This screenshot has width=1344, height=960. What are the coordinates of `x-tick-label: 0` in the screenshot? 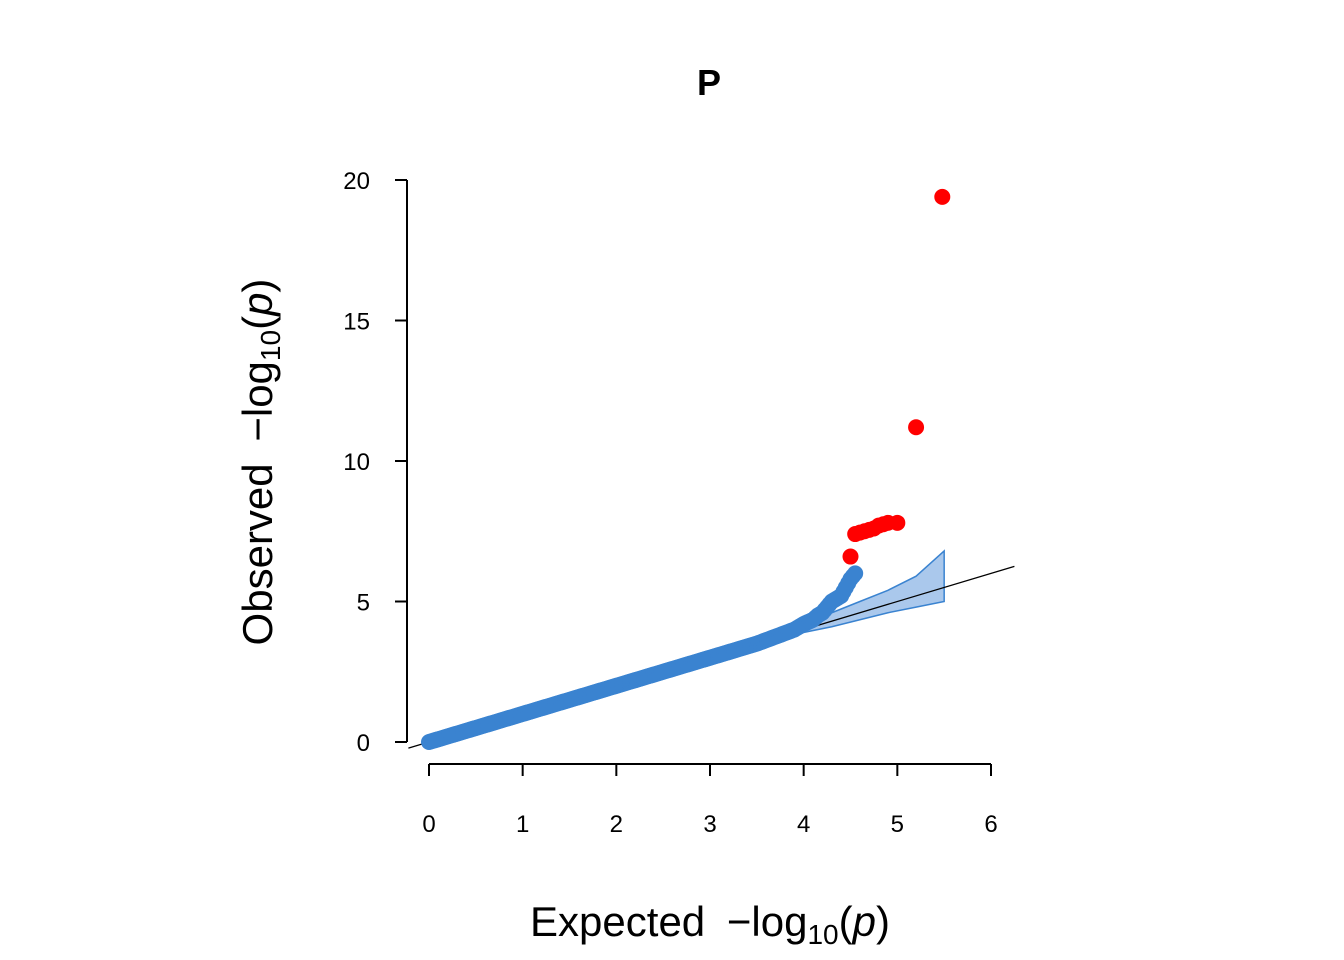 It's located at (428, 824).